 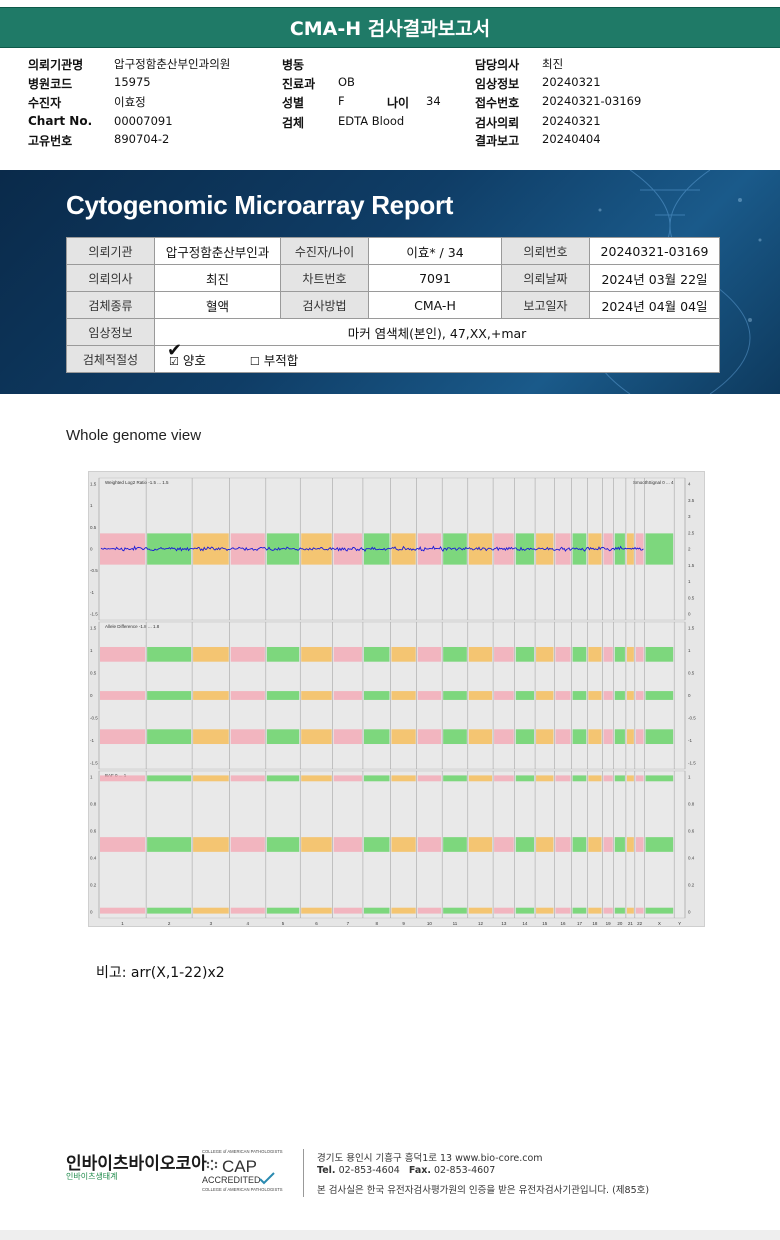 What do you see at coordinates (376, 923) in the screenshot?
I see `x-tick-label: 8` at bounding box center [376, 923].